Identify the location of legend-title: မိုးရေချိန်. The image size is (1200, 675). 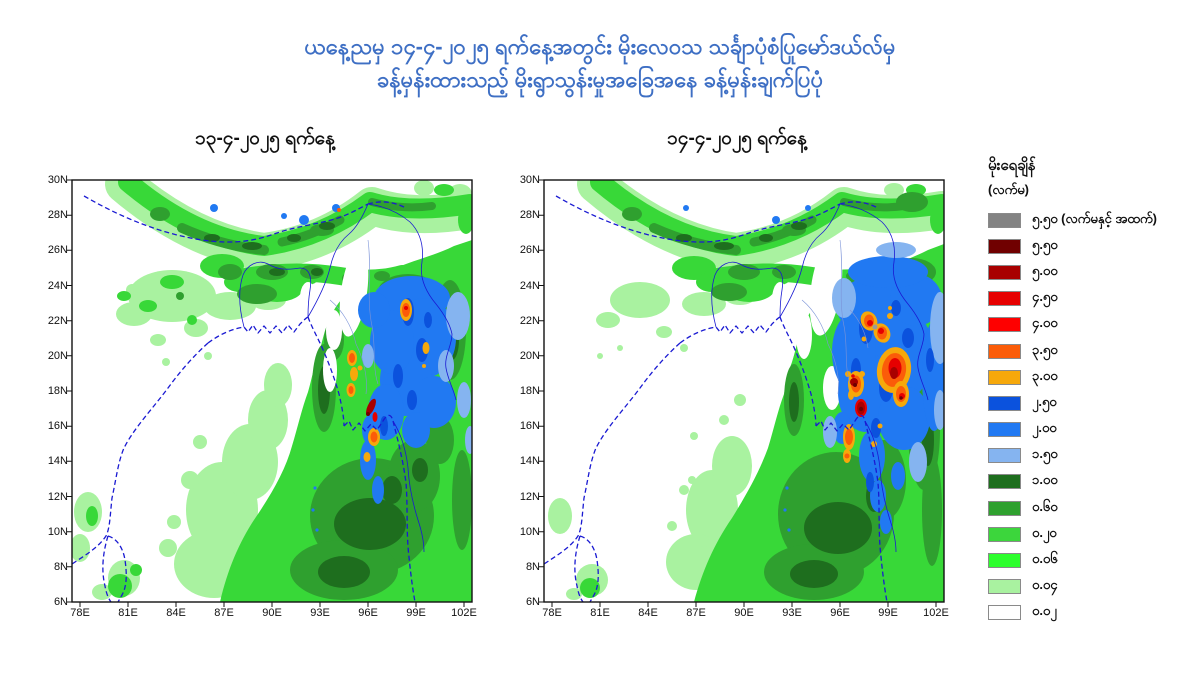
(1012, 165).